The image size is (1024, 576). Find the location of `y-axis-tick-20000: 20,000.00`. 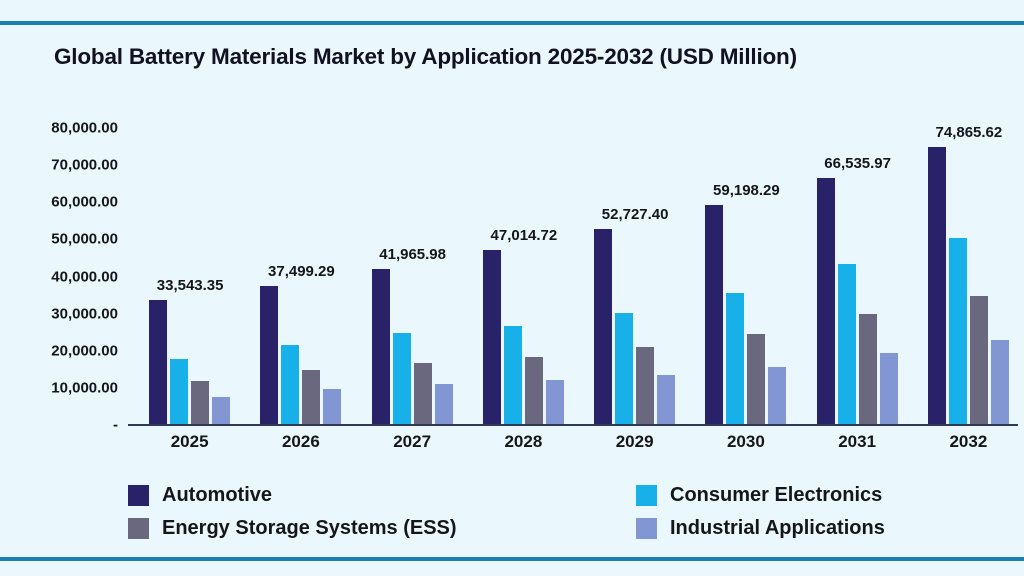

y-axis-tick-20000: 20,000.00 is located at coordinates (84, 351).